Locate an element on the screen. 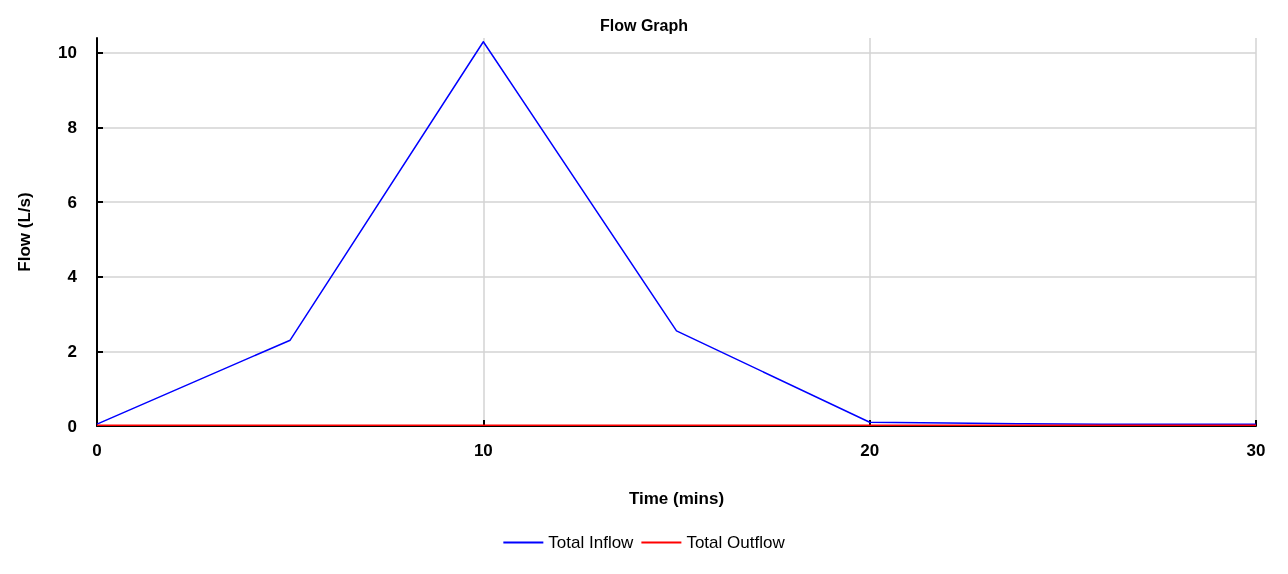  chart-title: Flow Graph is located at coordinates (644, 25).